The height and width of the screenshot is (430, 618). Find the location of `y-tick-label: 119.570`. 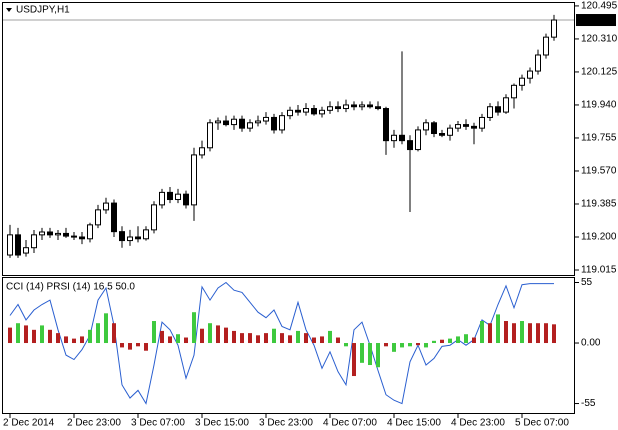

y-tick-label: 119.570 is located at coordinates (599, 171).